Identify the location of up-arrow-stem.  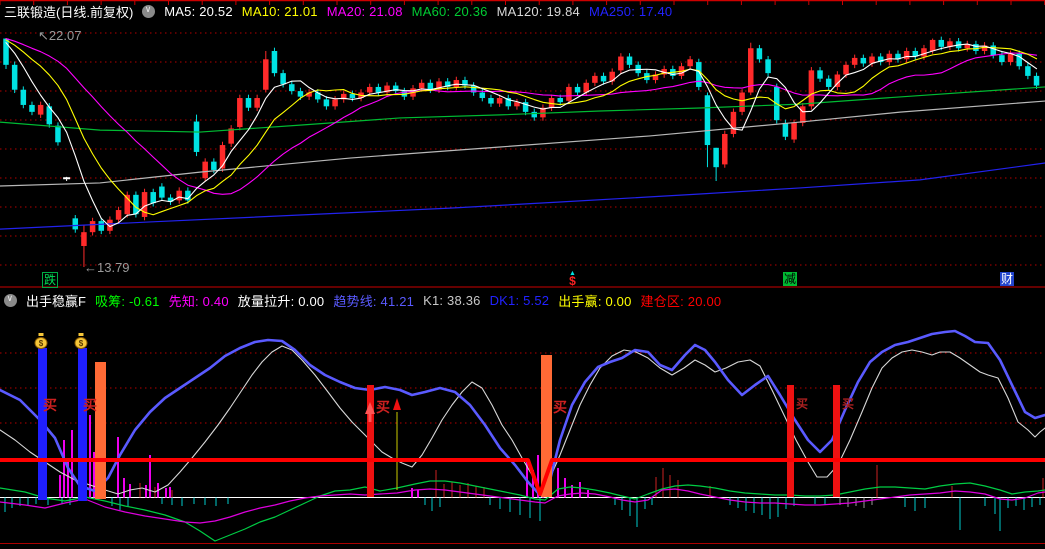
(370, 418).